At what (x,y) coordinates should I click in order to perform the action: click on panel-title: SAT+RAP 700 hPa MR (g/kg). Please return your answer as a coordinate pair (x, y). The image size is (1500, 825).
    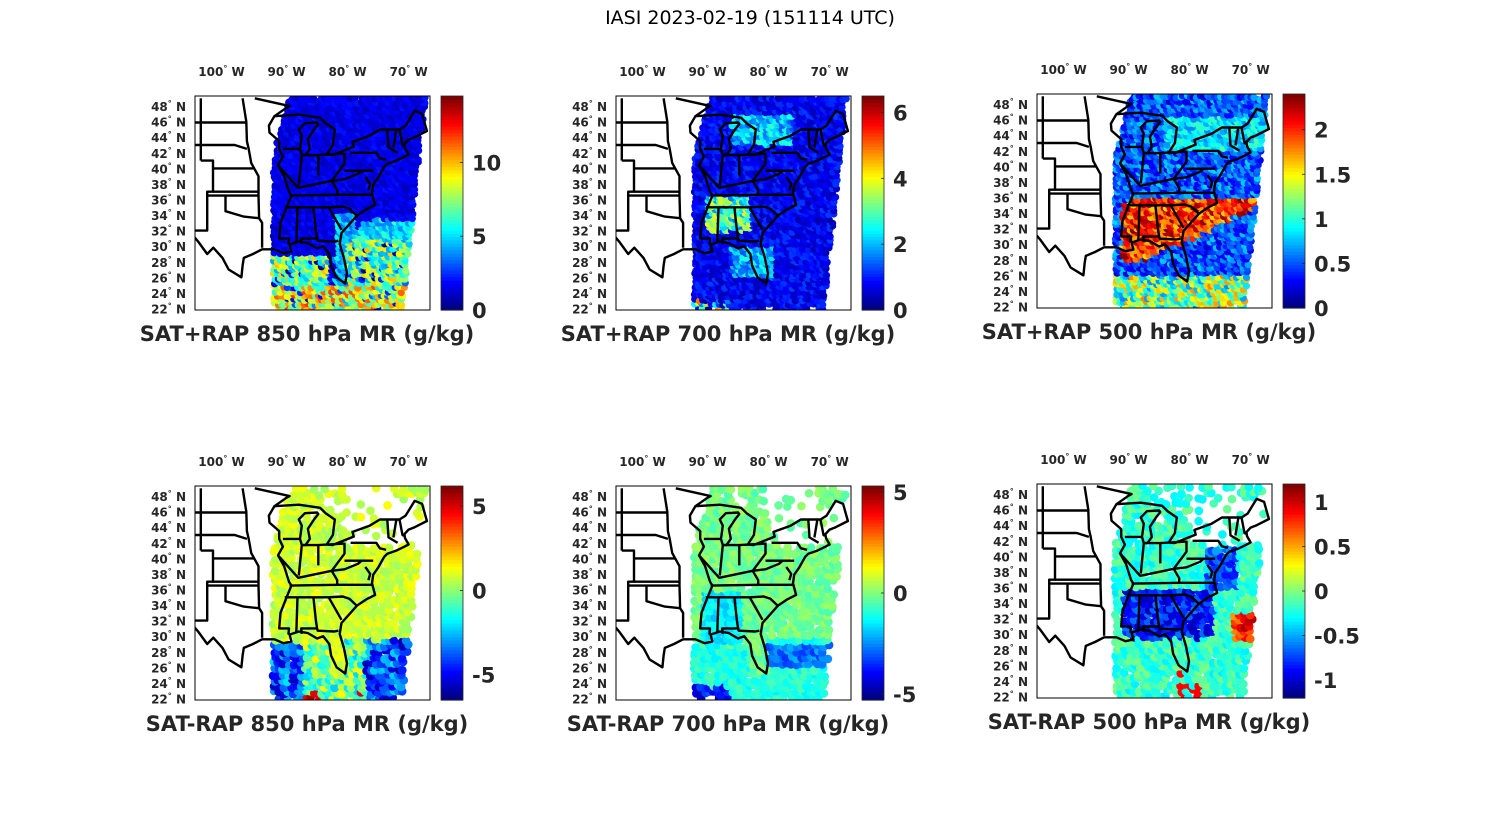
    Looking at the image, I should click on (728, 334).